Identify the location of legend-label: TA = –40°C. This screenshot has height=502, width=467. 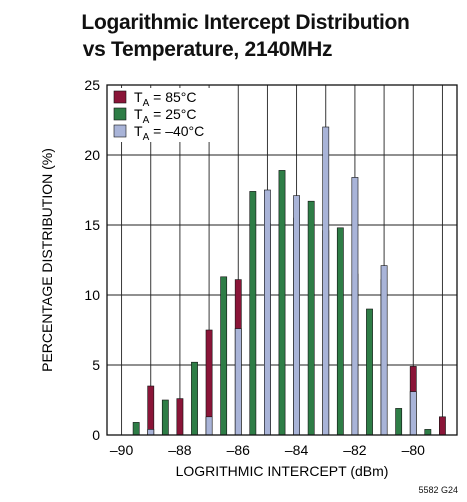
(169, 133).